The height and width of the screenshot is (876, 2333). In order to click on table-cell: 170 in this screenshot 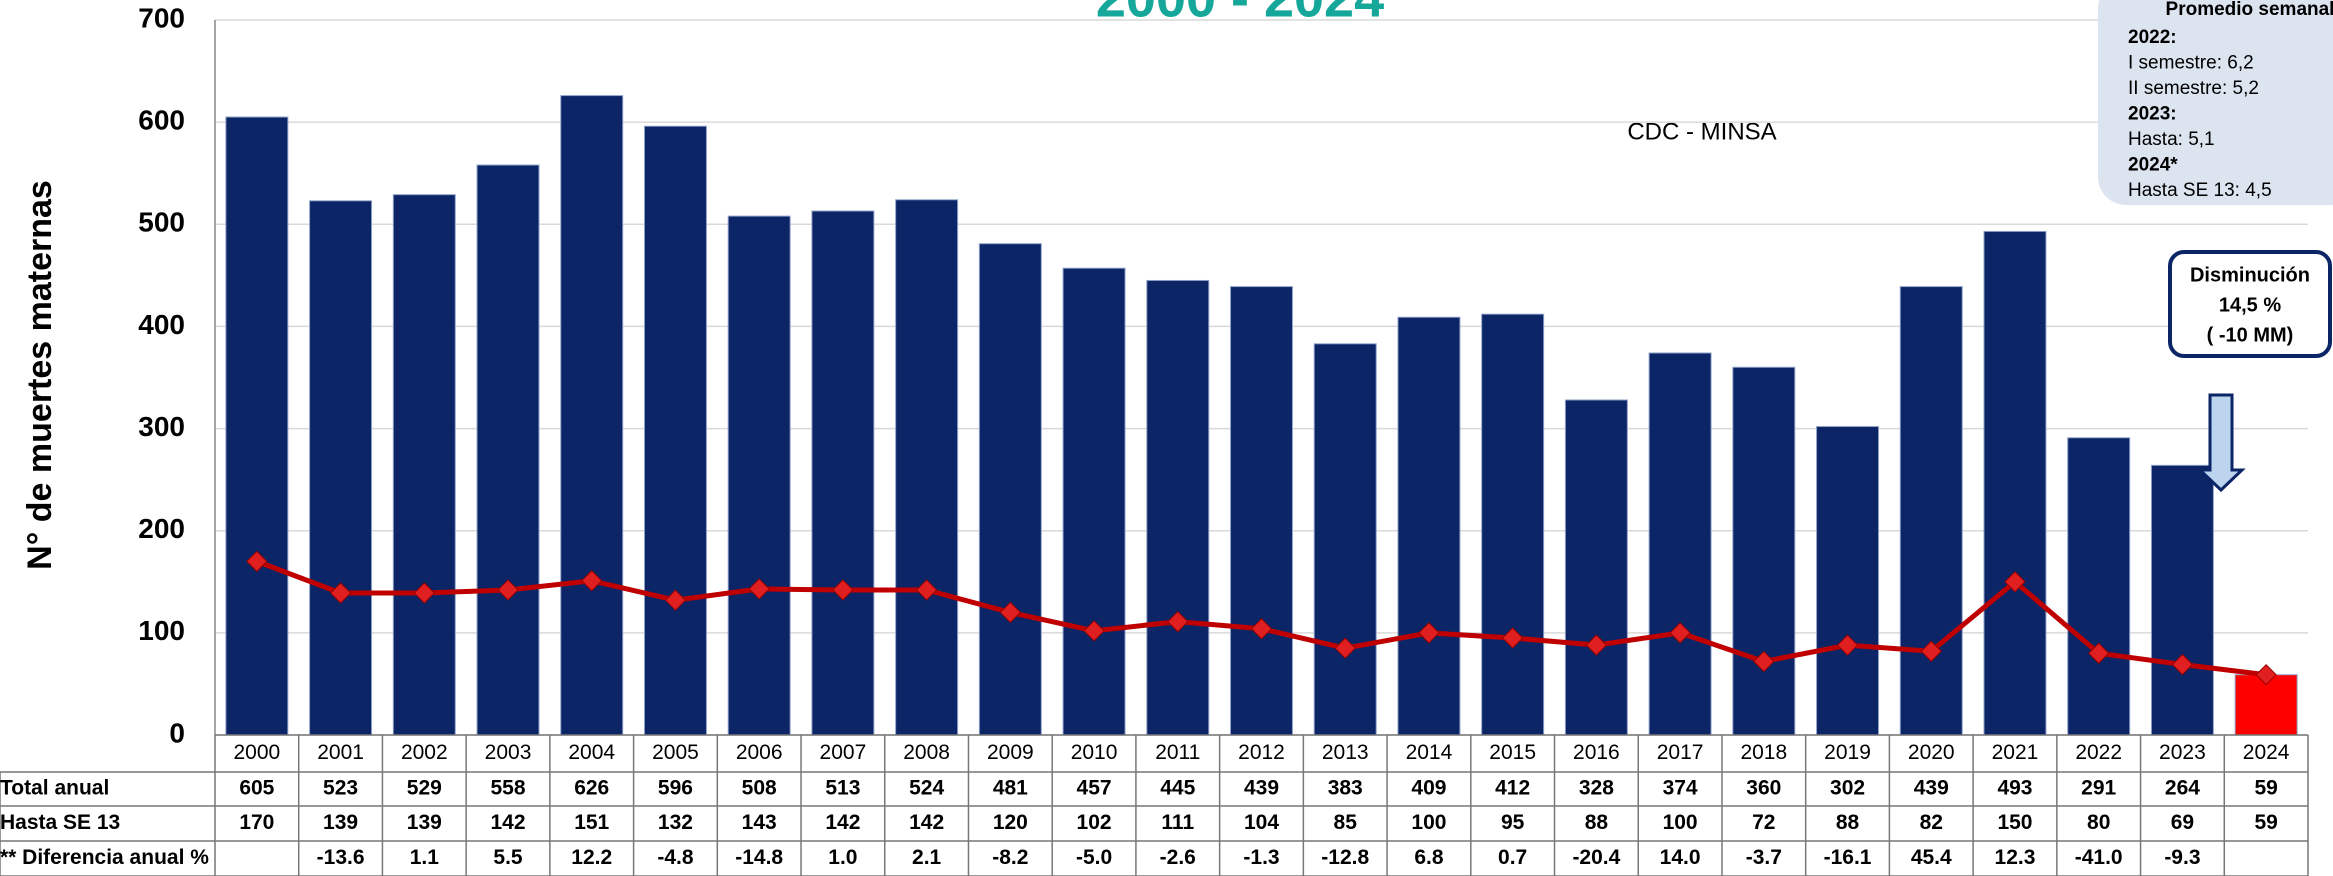, I will do `click(256, 822)`.